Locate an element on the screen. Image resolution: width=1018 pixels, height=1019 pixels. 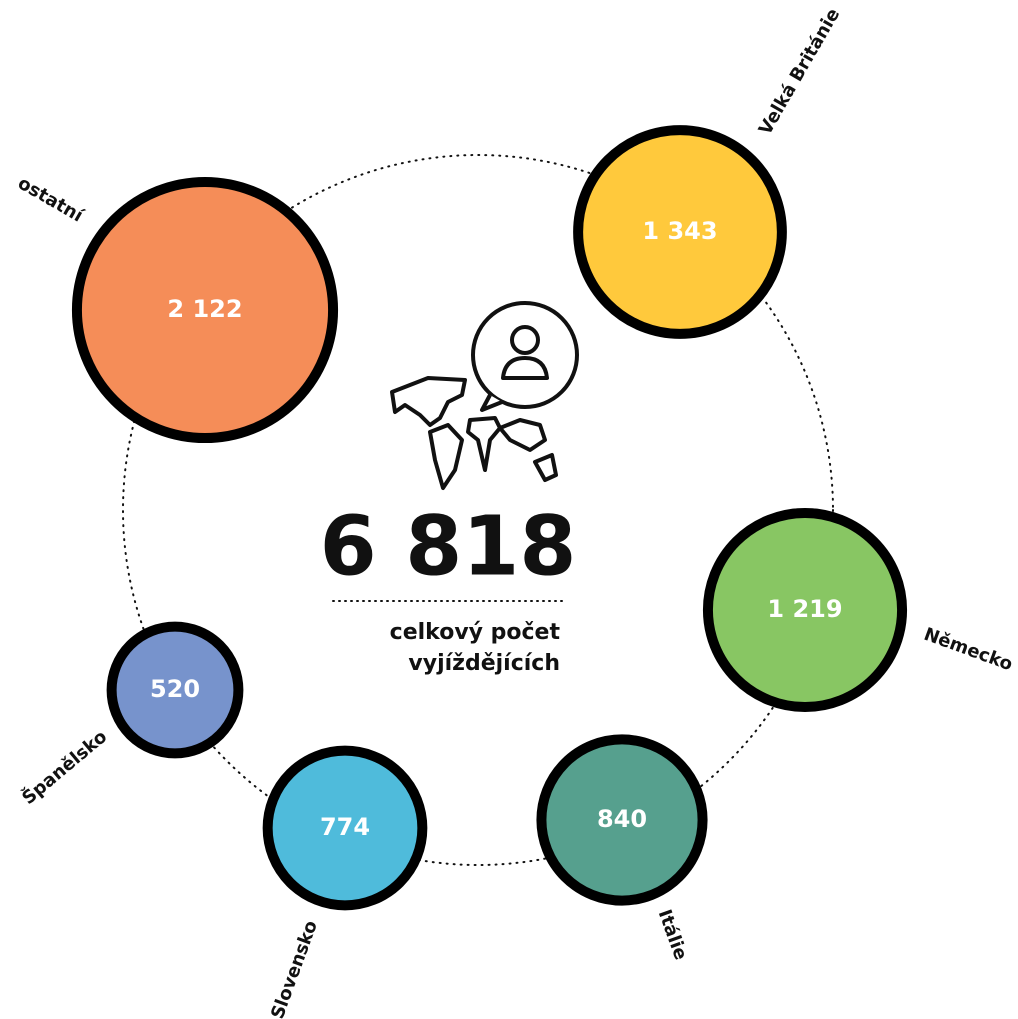
value-label: 1 343 is located at coordinates (679, 231).